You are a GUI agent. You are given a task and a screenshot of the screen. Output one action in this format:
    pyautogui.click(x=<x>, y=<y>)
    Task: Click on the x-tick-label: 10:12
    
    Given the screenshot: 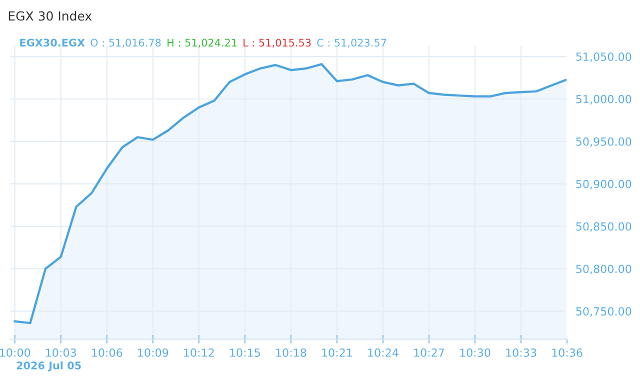 What is the action you would take?
    pyautogui.click(x=199, y=352)
    